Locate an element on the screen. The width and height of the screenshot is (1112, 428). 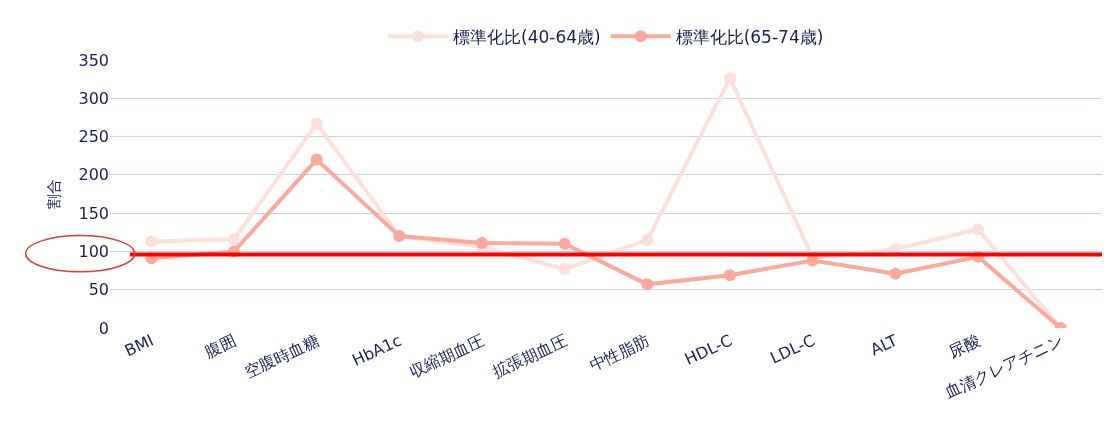
y-axis-title: 割合 is located at coordinates (53, 194).